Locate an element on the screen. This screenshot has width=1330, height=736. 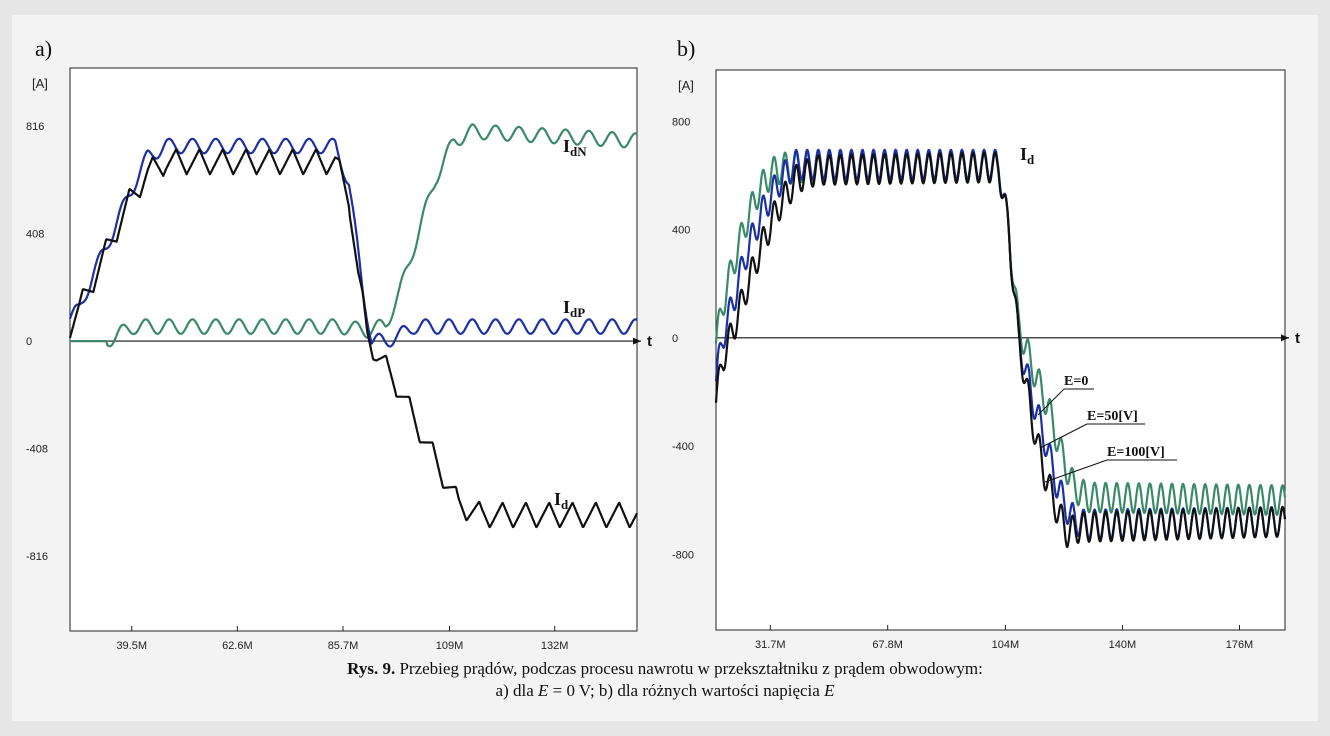
y-tick-label: -816 is located at coordinates (37, 557).